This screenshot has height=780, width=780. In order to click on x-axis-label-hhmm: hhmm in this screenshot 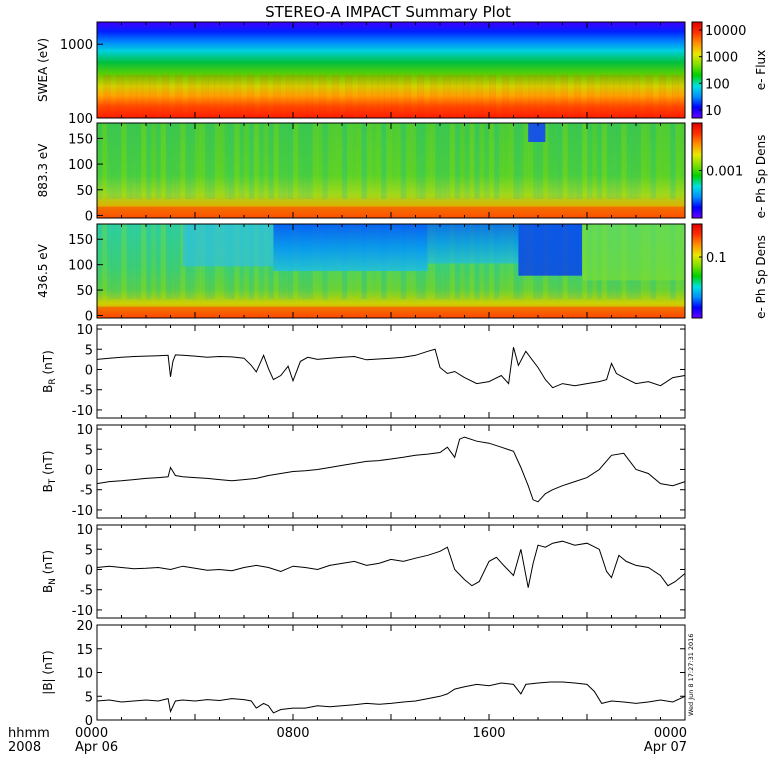, I will do `click(29, 733)`.